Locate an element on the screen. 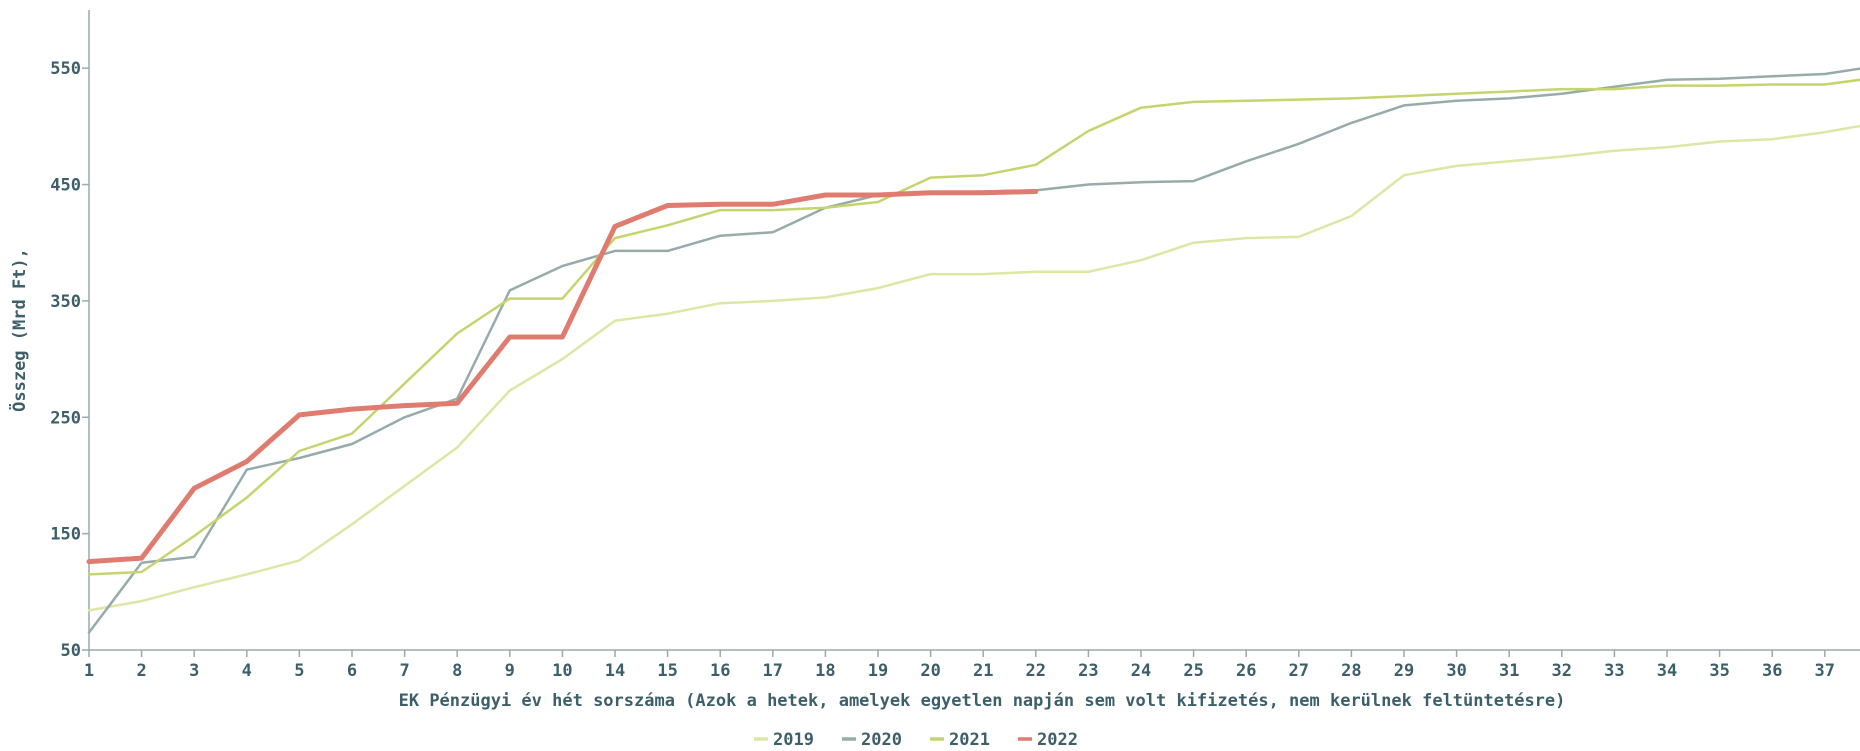 This screenshot has height=751, width=1860. y-tick-label: 50 is located at coordinates (71, 651).